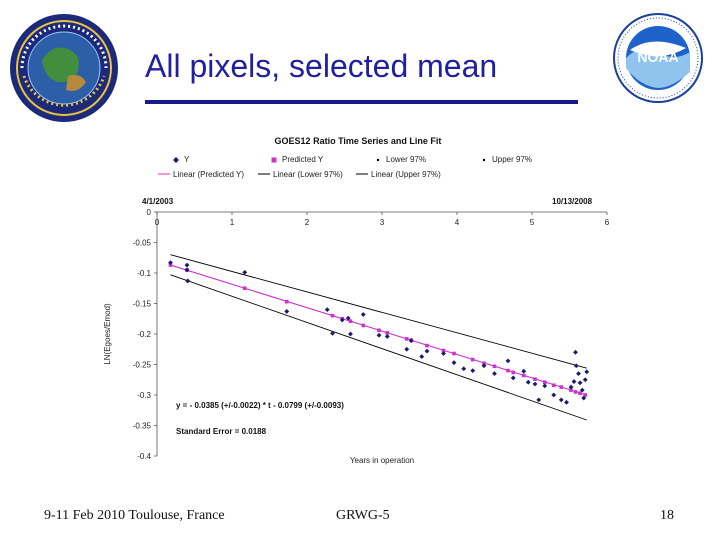 The image size is (720, 540). Describe the element at coordinates (157, 222) in the screenshot. I see `x-tick-label: 0` at that location.